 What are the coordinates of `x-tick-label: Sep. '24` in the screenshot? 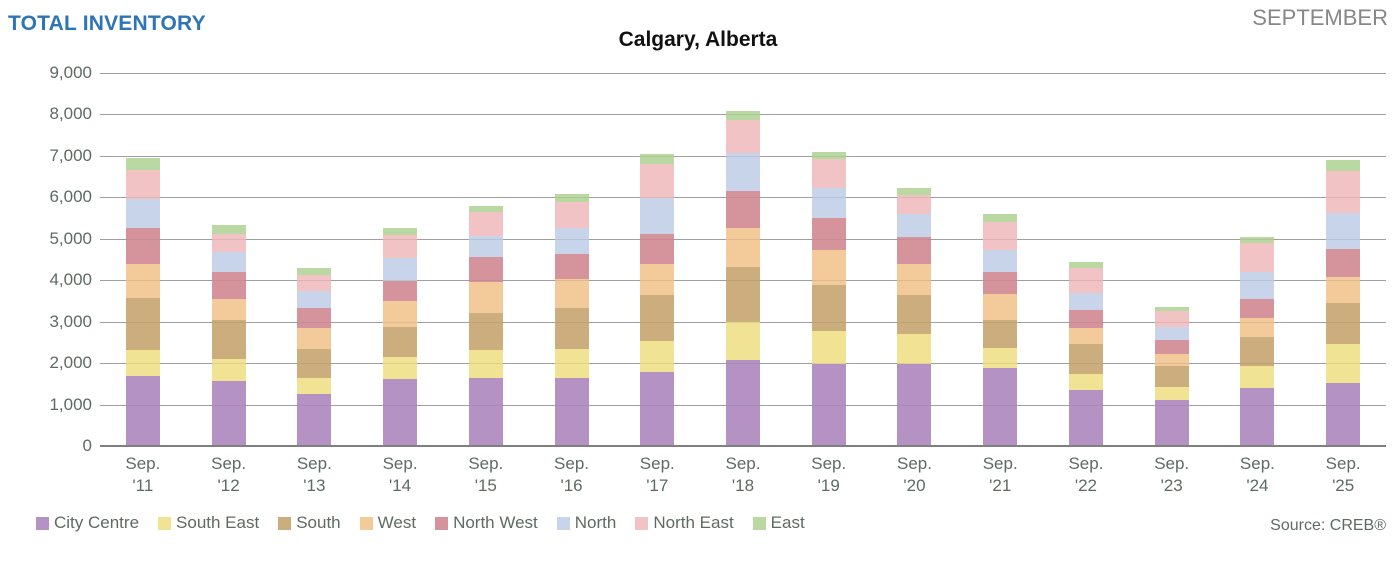 It's located at (1258, 475).